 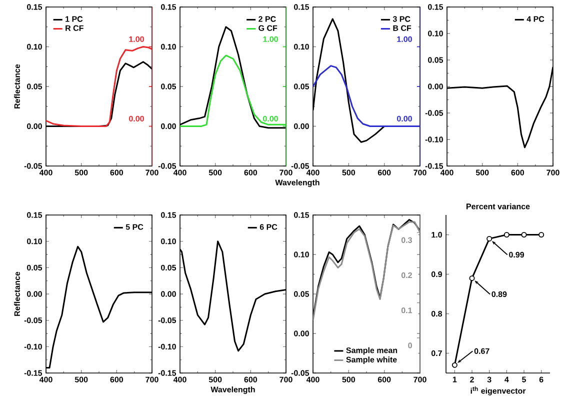 What do you see at coordinates (406, 240) in the screenshot?
I see `y2-tick-label: 0.3` at bounding box center [406, 240].